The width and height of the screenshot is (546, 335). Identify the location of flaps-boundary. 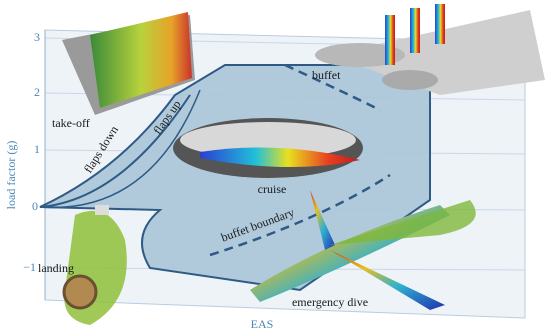
(115, 151).